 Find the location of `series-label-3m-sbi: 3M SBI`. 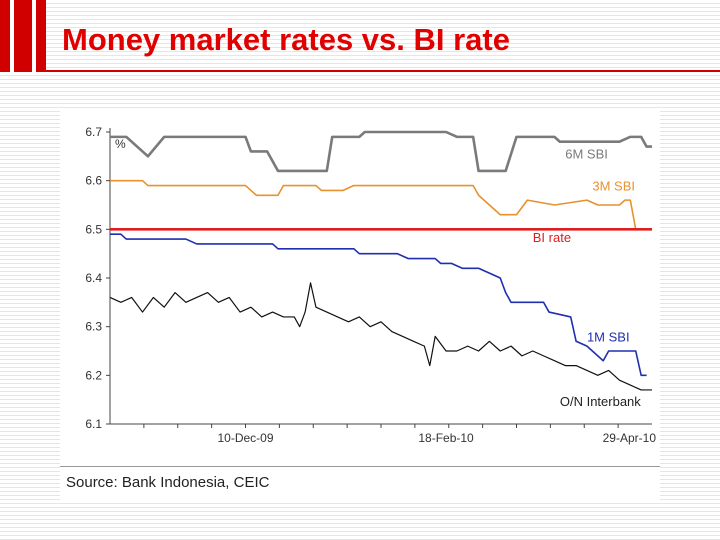

series-label-3m-sbi: 3M SBI is located at coordinates (613, 185).